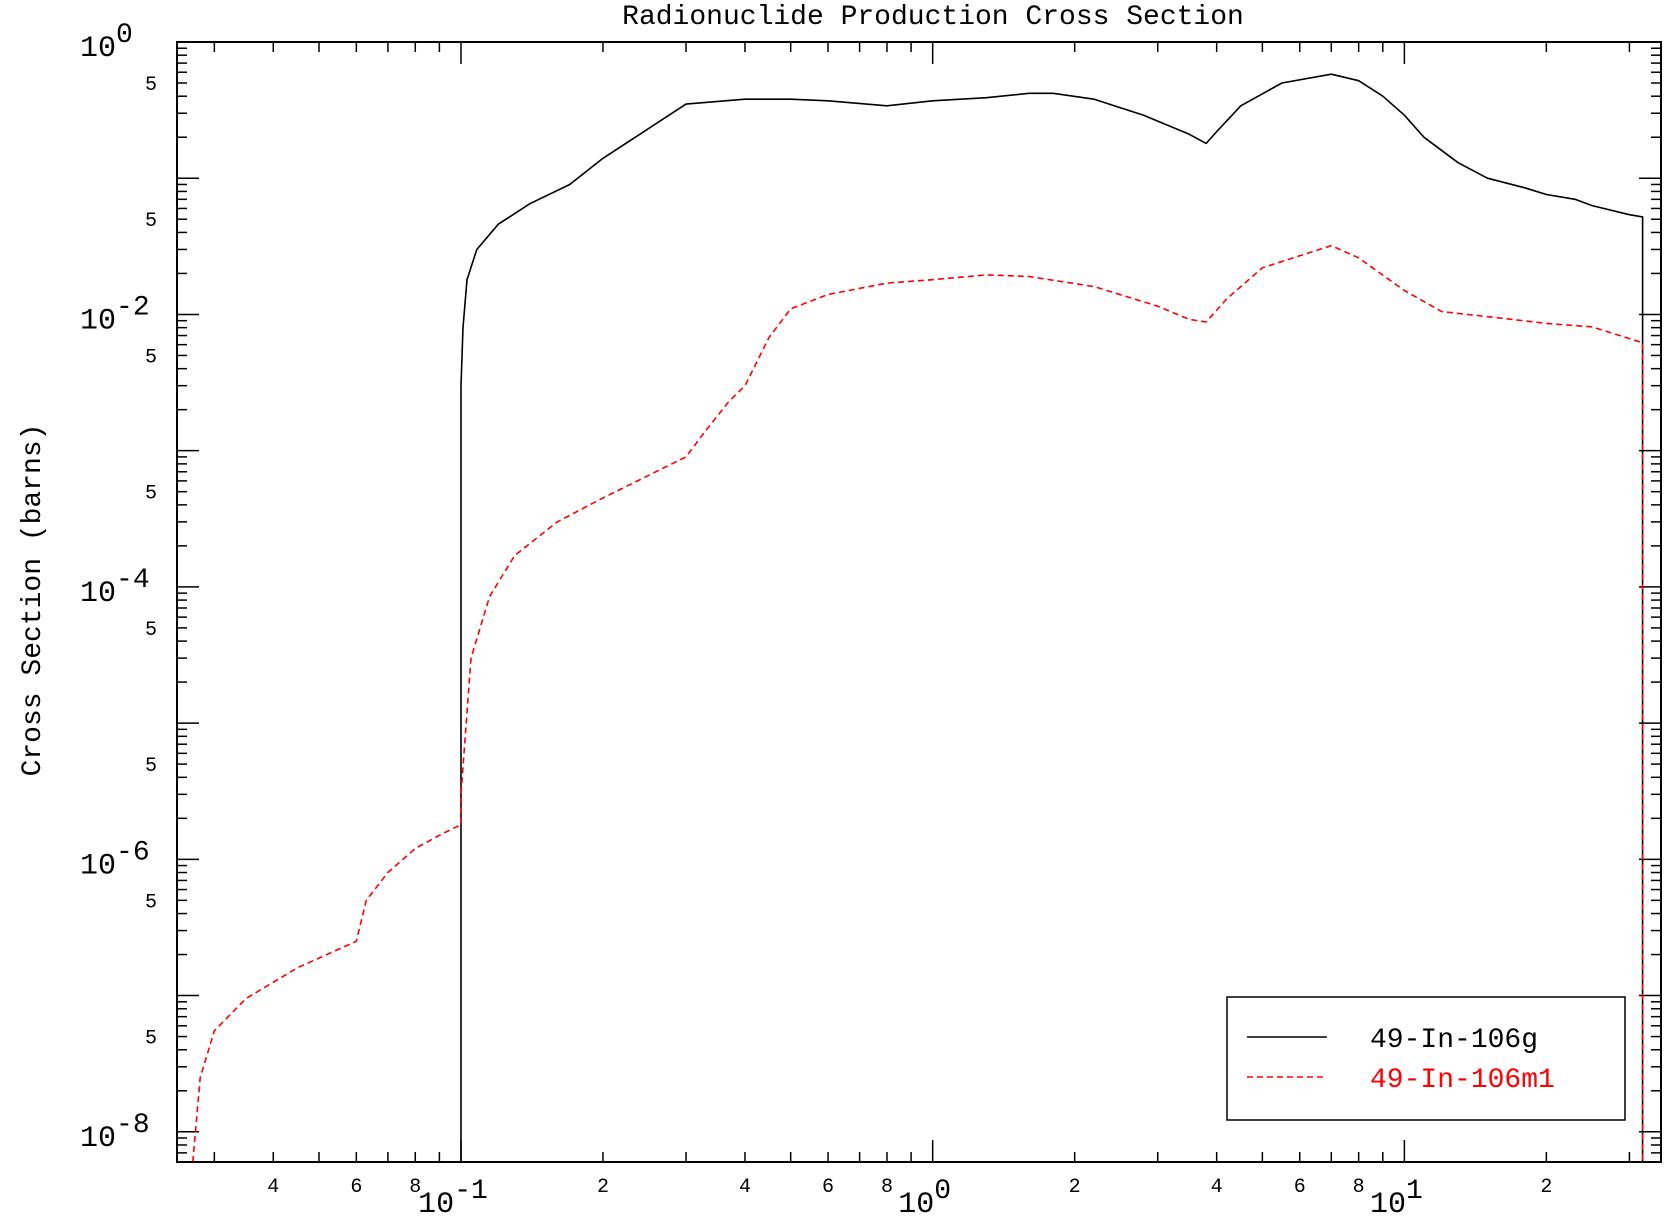 This screenshot has height=1225, width=1667. I want to click on chart-title: Radionuclide Production Cross Section, so click(933, 17).